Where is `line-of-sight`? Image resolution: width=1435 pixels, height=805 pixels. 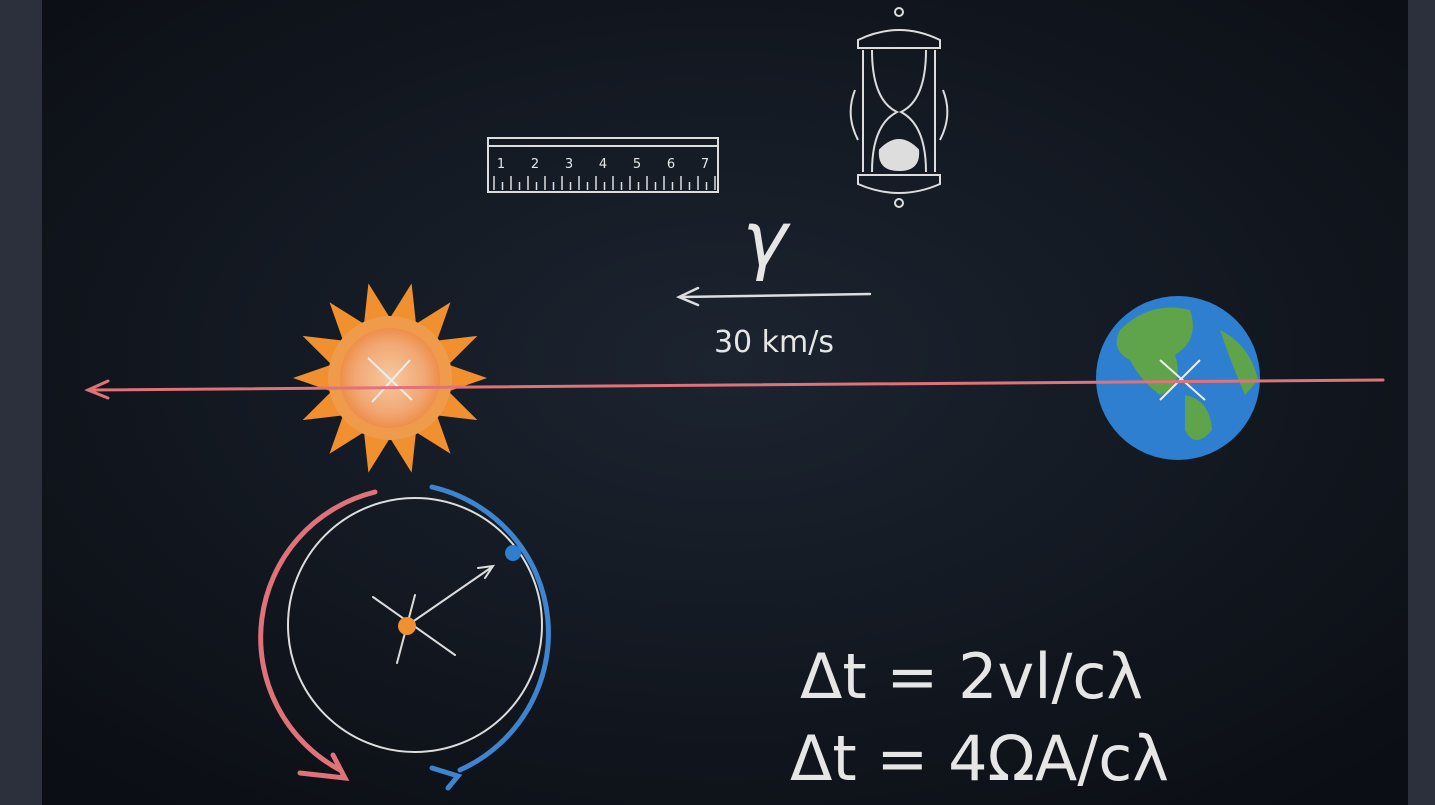
line-of-sight is located at coordinates (734, 389).